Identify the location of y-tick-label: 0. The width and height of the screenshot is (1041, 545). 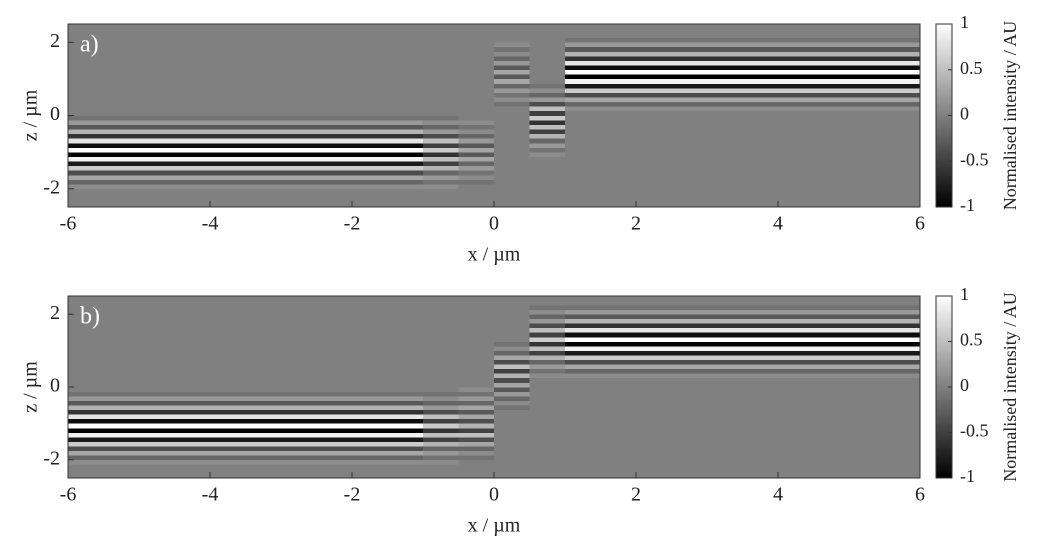
(55, 386).